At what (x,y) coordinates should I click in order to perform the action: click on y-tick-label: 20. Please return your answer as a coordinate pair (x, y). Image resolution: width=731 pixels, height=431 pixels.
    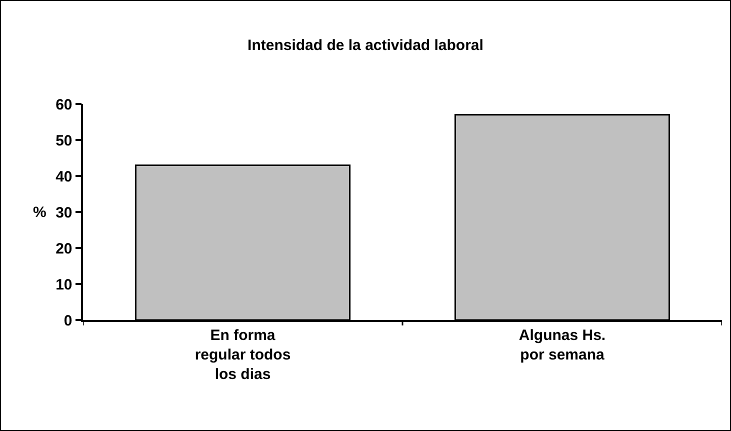
    Looking at the image, I should click on (64, 249).